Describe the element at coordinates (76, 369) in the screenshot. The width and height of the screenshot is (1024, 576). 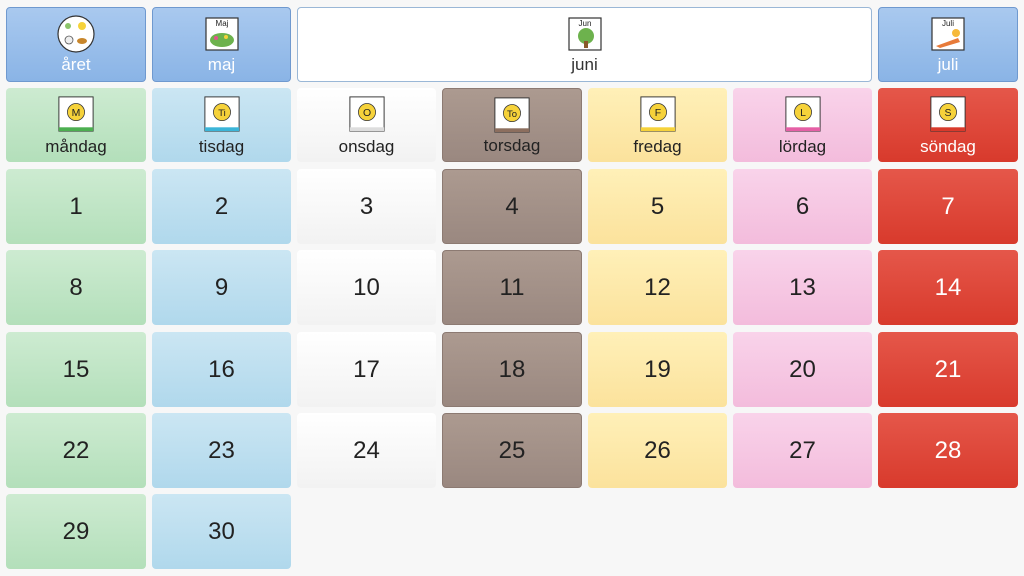
I see `day-cell: 15` at that location.